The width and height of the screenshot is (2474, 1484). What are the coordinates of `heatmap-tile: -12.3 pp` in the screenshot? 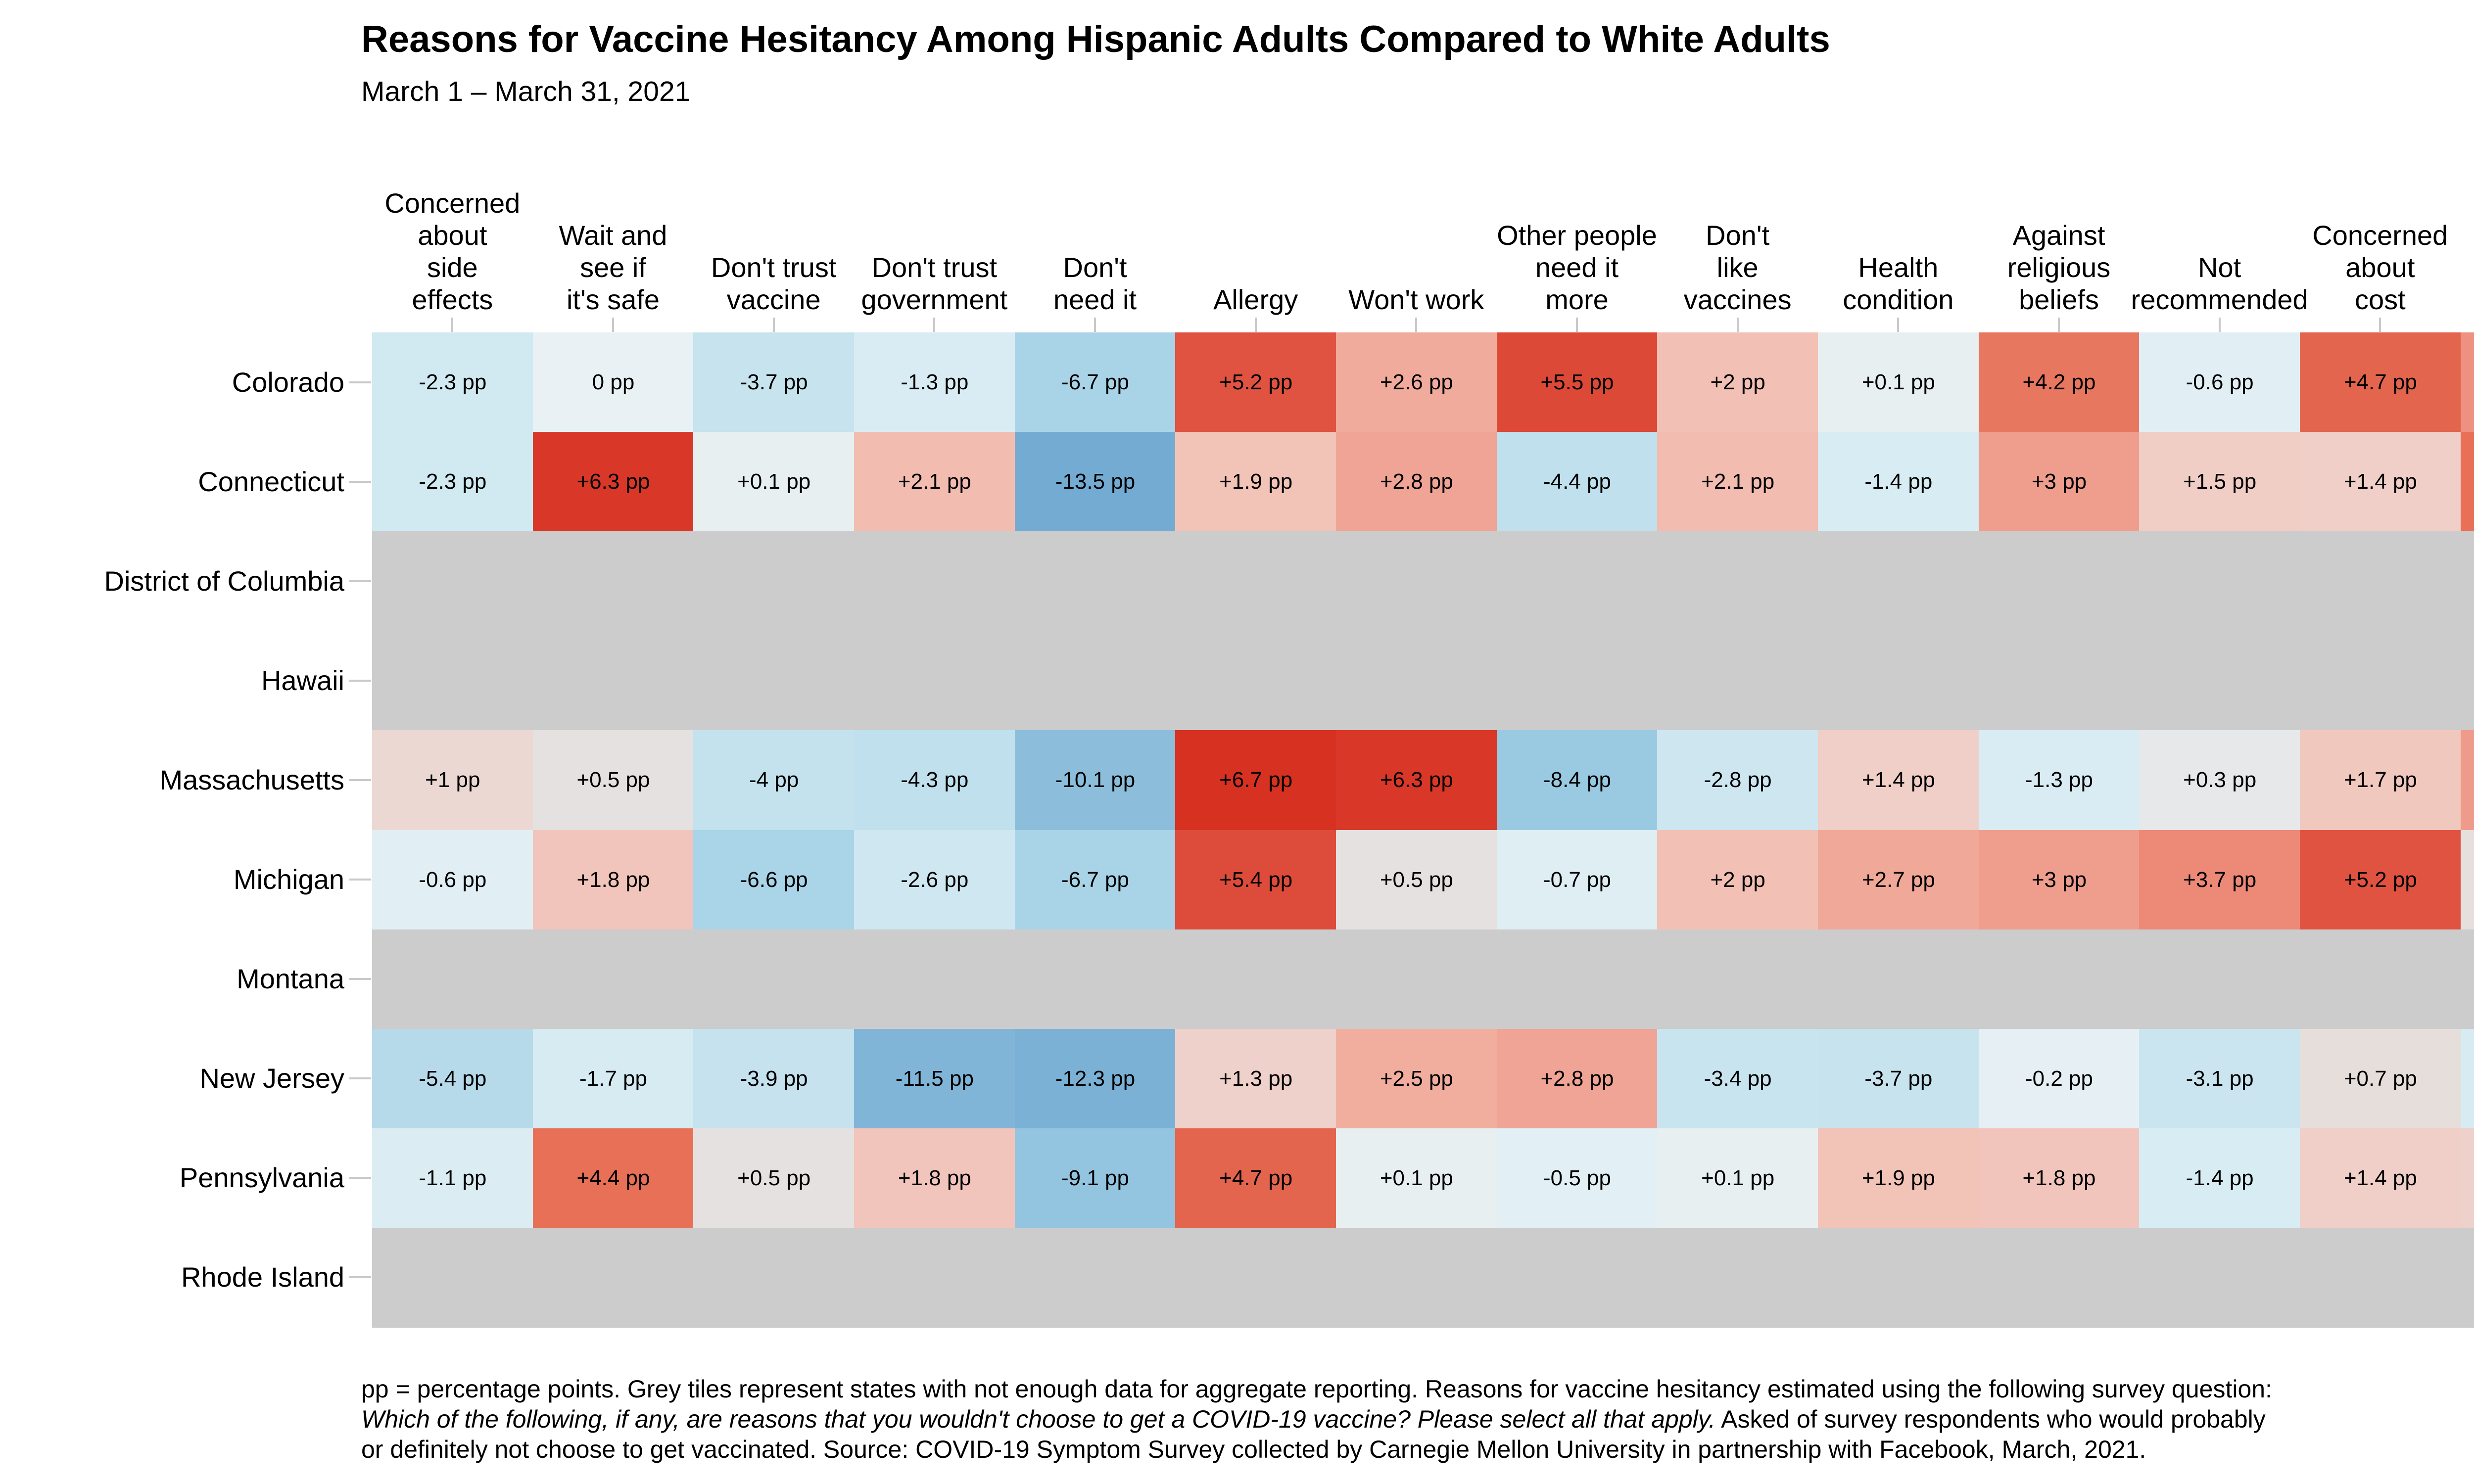 It's located at (1095, 1078).